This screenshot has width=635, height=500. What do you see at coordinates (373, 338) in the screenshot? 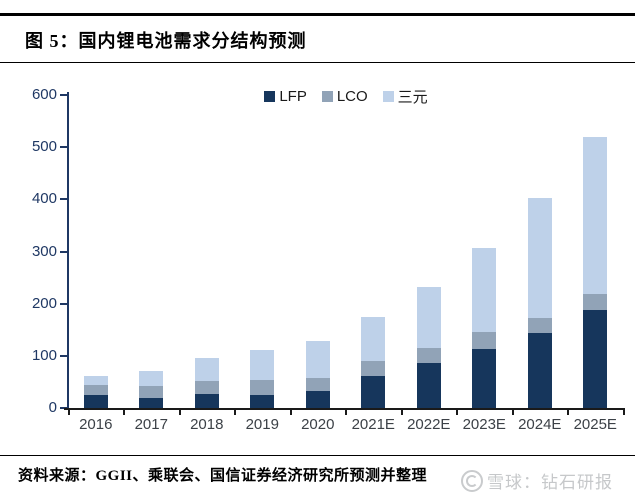
I see `bar-segment-三元-2021E` at bounding box center [373, 338].